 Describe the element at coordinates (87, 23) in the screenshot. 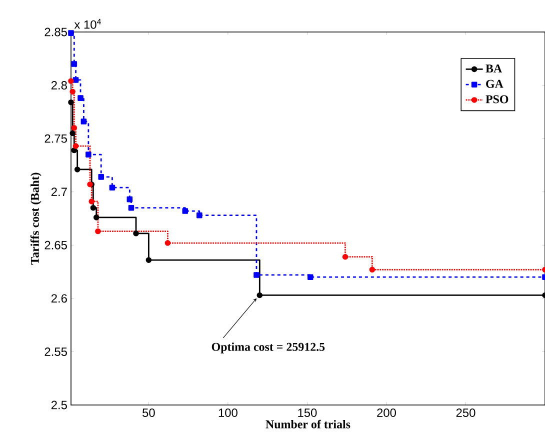

I see `text: x 10$^{4}$` at that location.